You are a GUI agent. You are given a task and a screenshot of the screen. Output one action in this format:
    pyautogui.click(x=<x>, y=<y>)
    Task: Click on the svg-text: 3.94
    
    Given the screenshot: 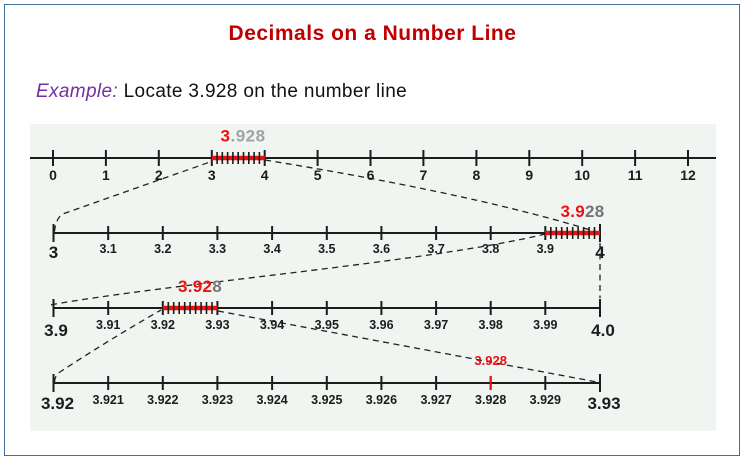 What is the action you would take?
    pyautogui.click(x=272, y=325)
    